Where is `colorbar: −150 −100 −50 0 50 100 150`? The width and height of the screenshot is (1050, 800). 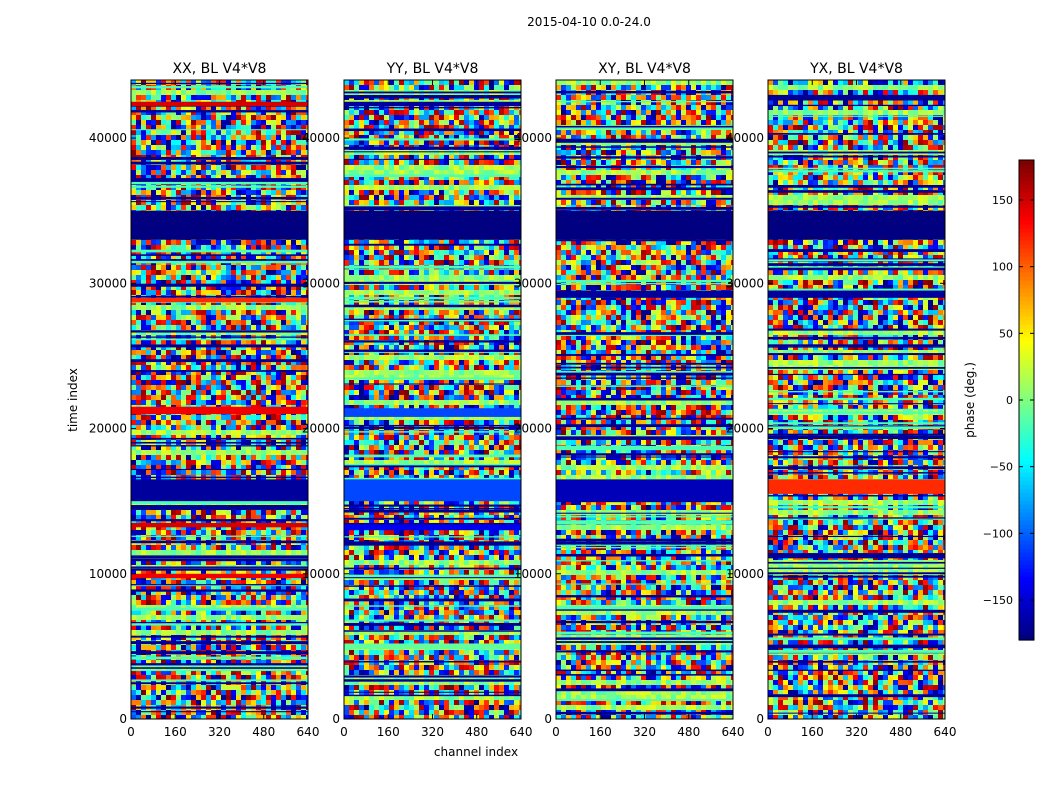
colorbar: −150 −100 −50 0 50 100 150 is located at coordinates (1009, 400).